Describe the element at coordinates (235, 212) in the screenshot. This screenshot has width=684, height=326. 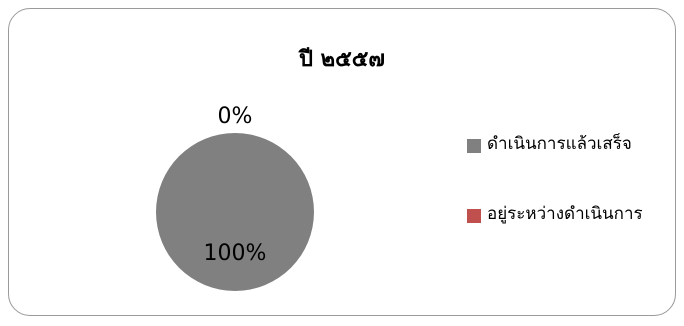
I see `pie-slice-completed` at that location.